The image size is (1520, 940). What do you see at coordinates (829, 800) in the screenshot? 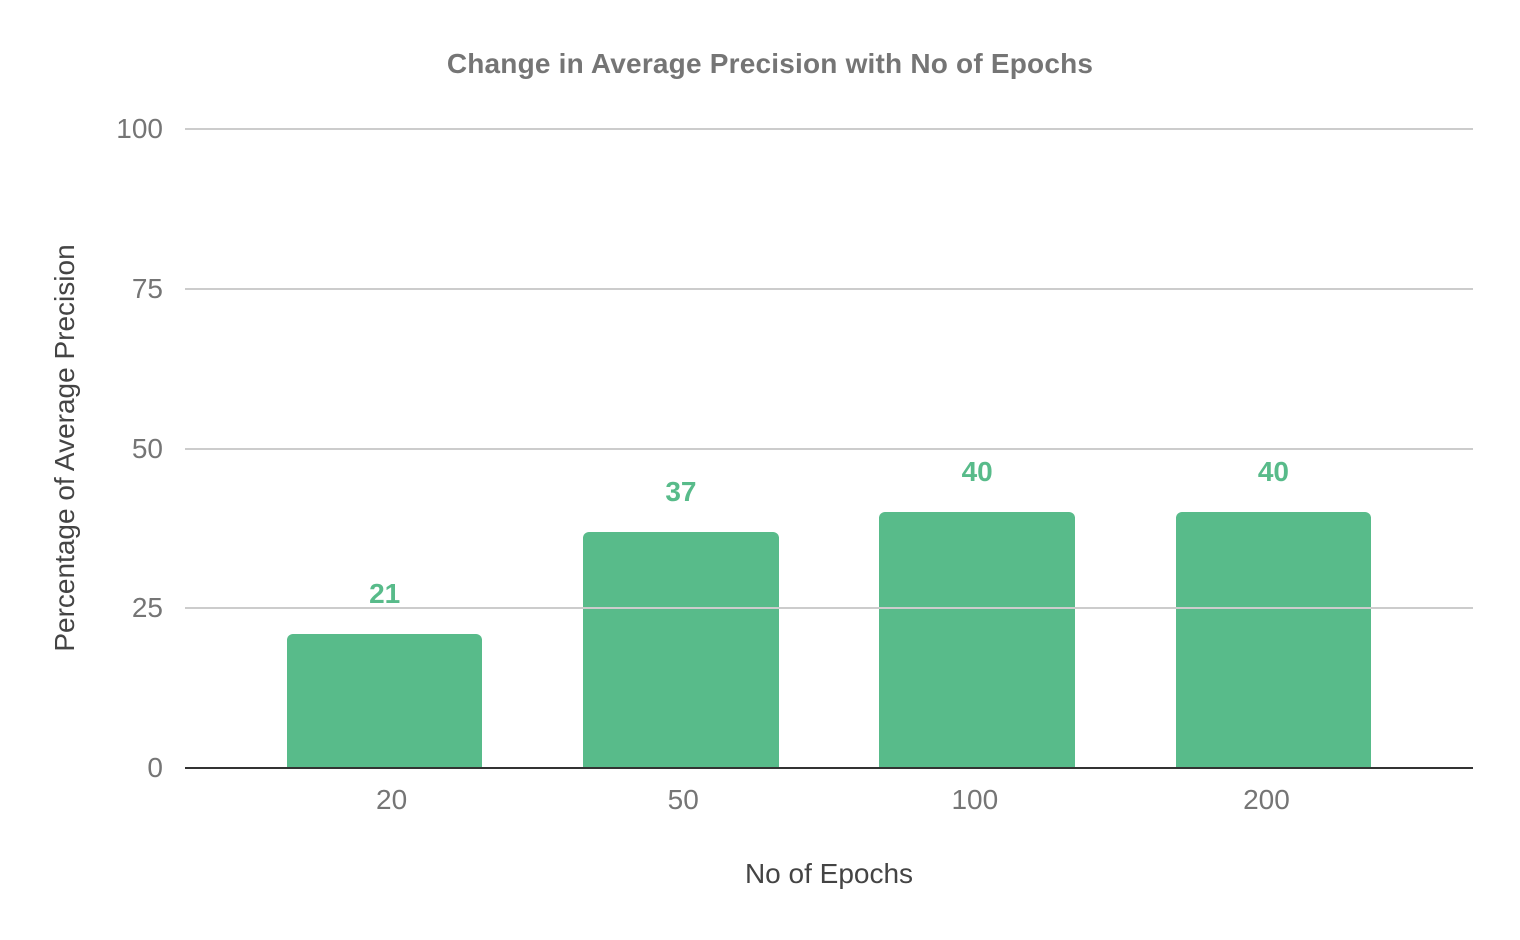
I see `x-tick-row: 20 50 100 200` at bounding box center [829, 800].